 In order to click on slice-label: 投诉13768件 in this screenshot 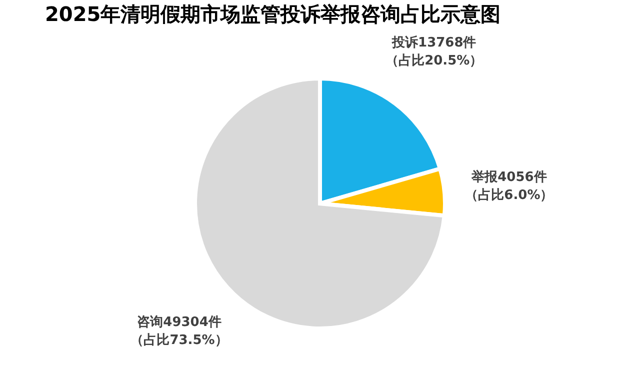, I will do `click(433, 42)`.